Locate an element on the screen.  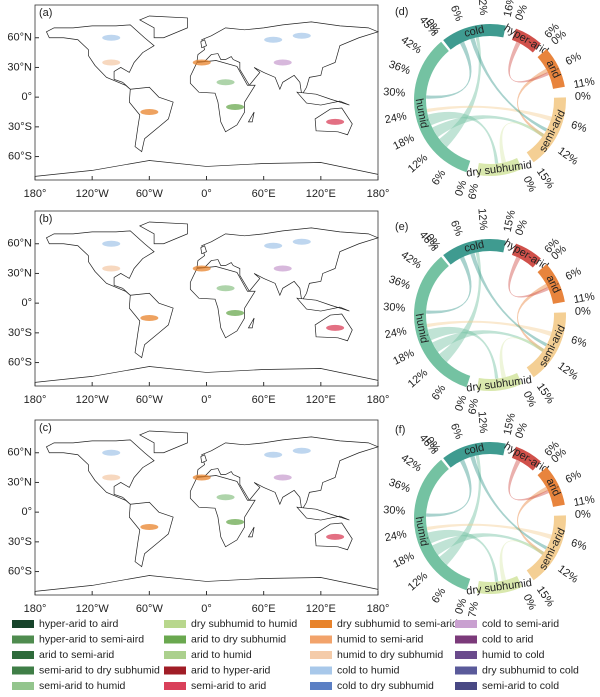
chord-tick-label: 46% is located at coordinates (428, 444).